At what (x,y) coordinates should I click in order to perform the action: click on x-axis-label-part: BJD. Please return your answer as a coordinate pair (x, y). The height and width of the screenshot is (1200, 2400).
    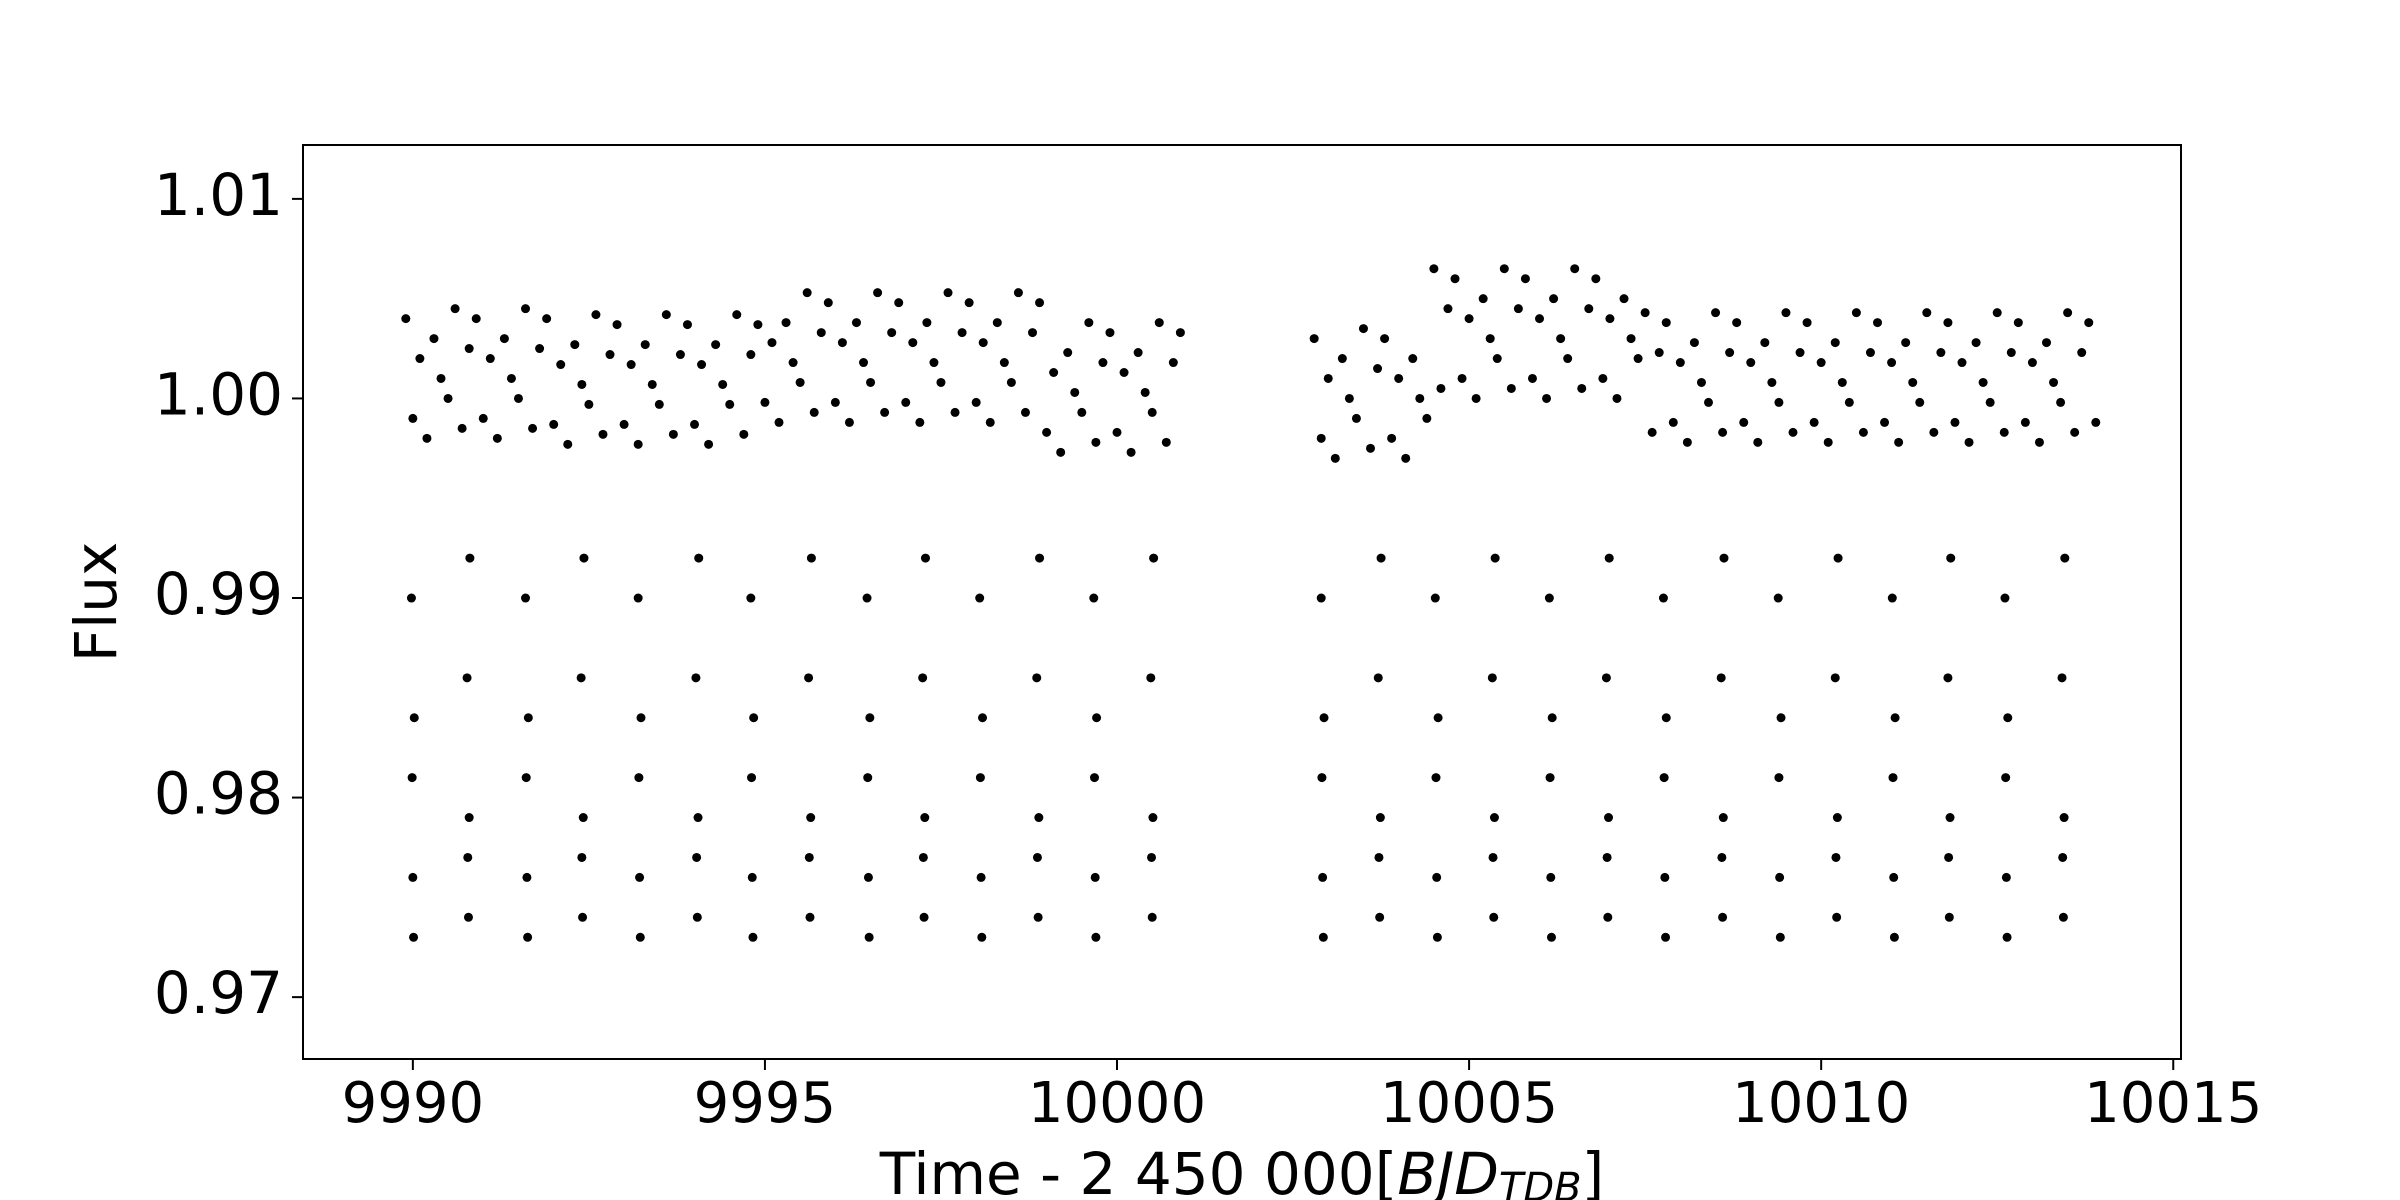
    Looking at the image, I should click on (1448, 1170).